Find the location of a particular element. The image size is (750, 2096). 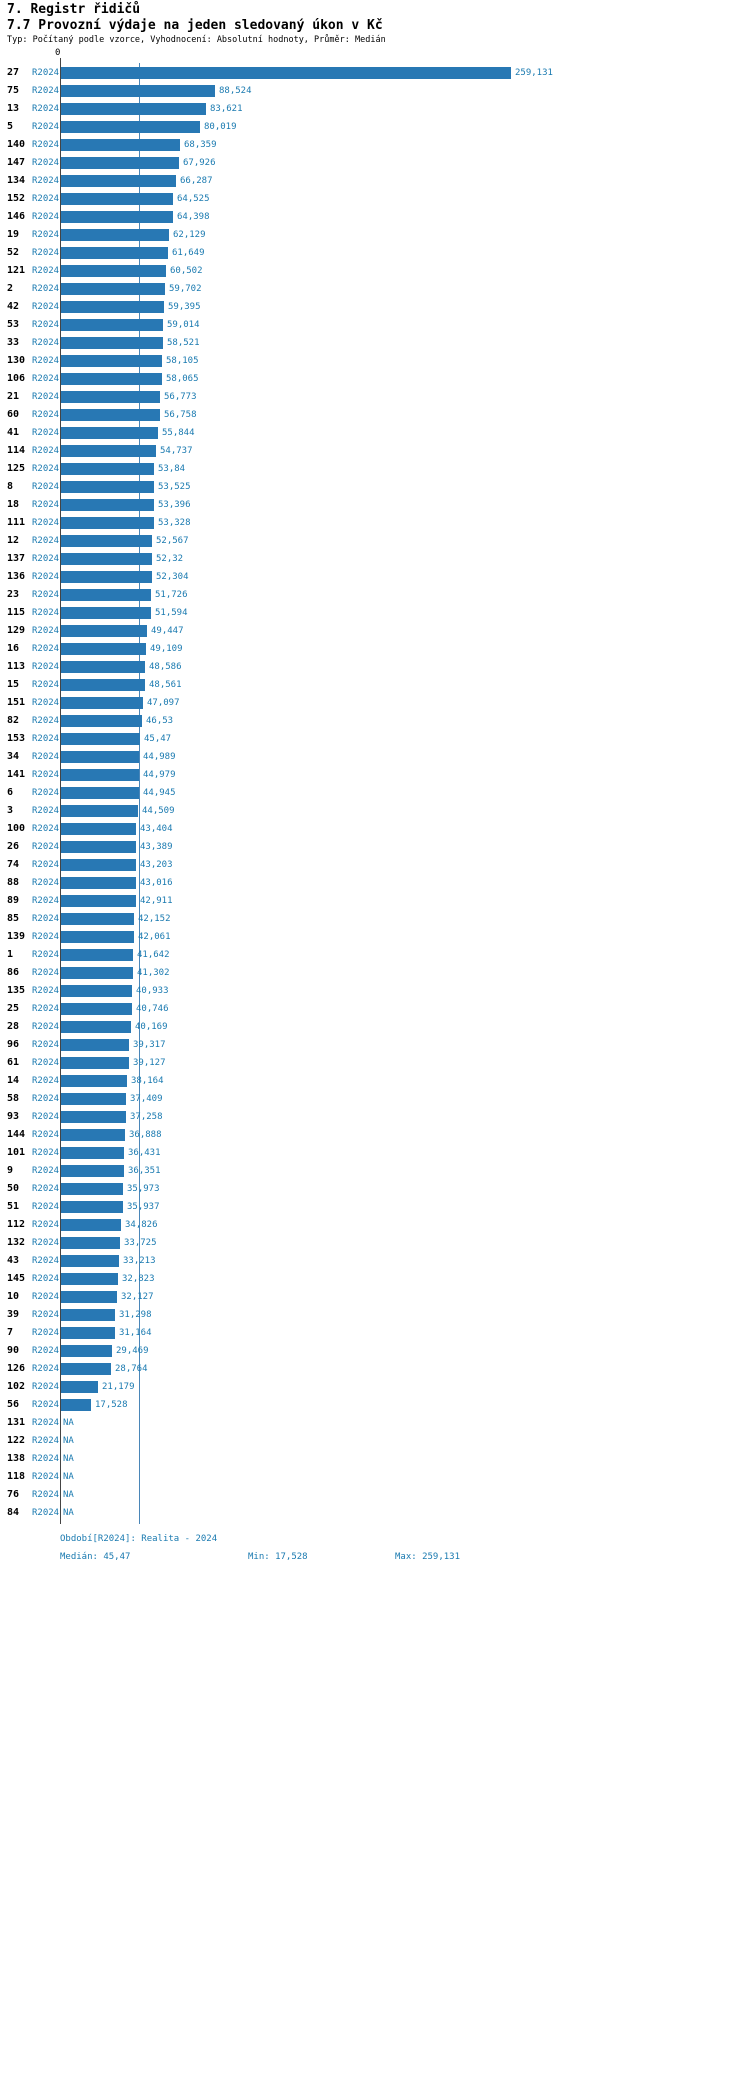

row-id-label: 53 is located at coordinates (13, 324).